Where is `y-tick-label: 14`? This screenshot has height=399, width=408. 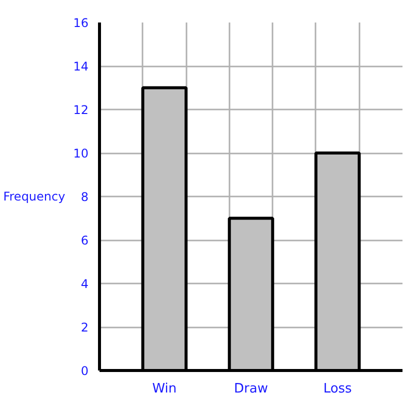 y-tick-label: 14 is located at coordinates (81, 67).